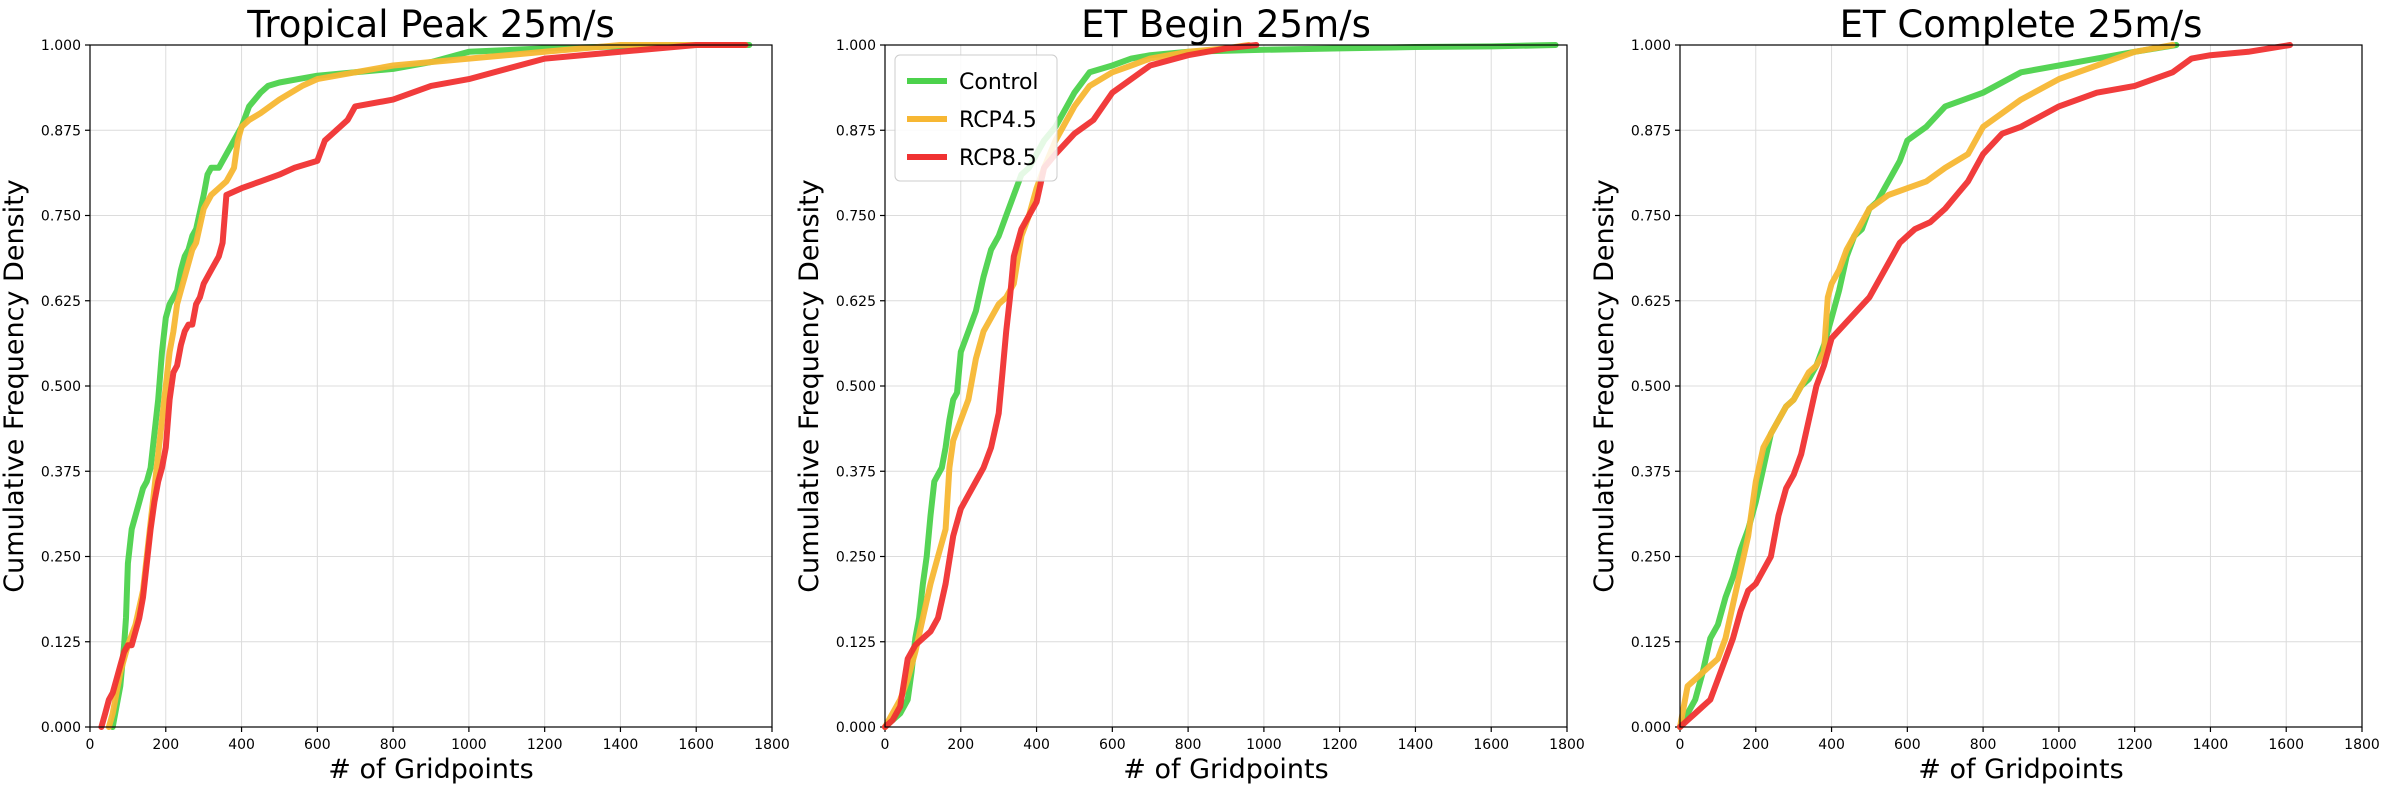 This screenshot has height=790, width=2390. Describe the element at coordinates (2021, 24) in the screenshot. I see `chart-title: ET Complete 25m/s` at that location.